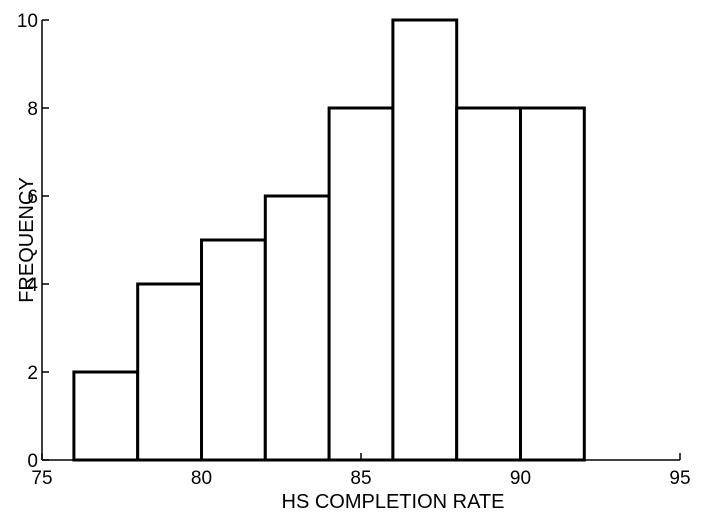 This screenshot has height=516, width=727. What do you see at coordinates (360, 478) in the screenshot?
I see `x-tick-label: 85` at bounding box center [360, 478].